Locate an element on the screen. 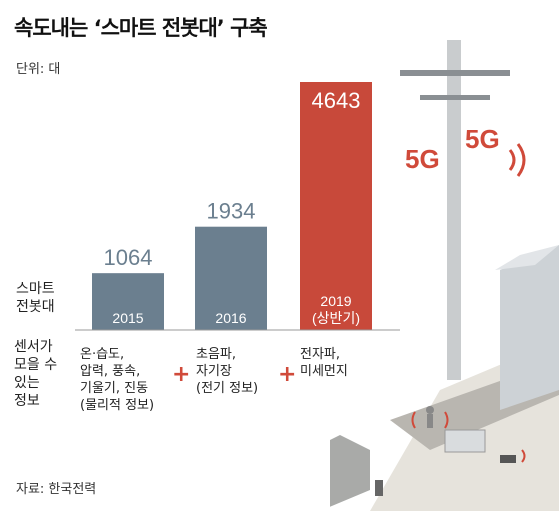  building is located at coordinates (529, 327).